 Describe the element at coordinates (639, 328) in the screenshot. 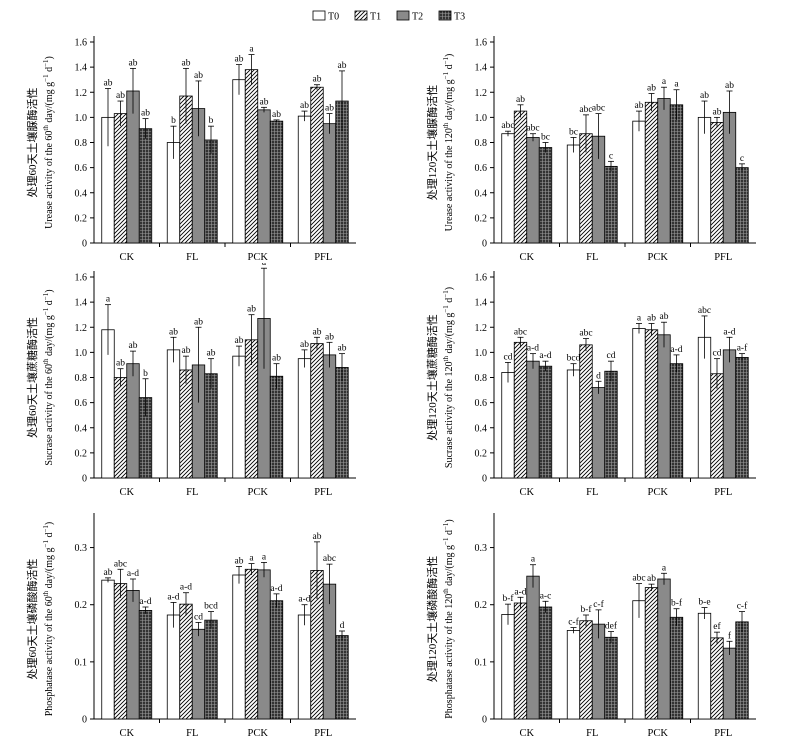

I see `error-bar-pck-t0` at that location.